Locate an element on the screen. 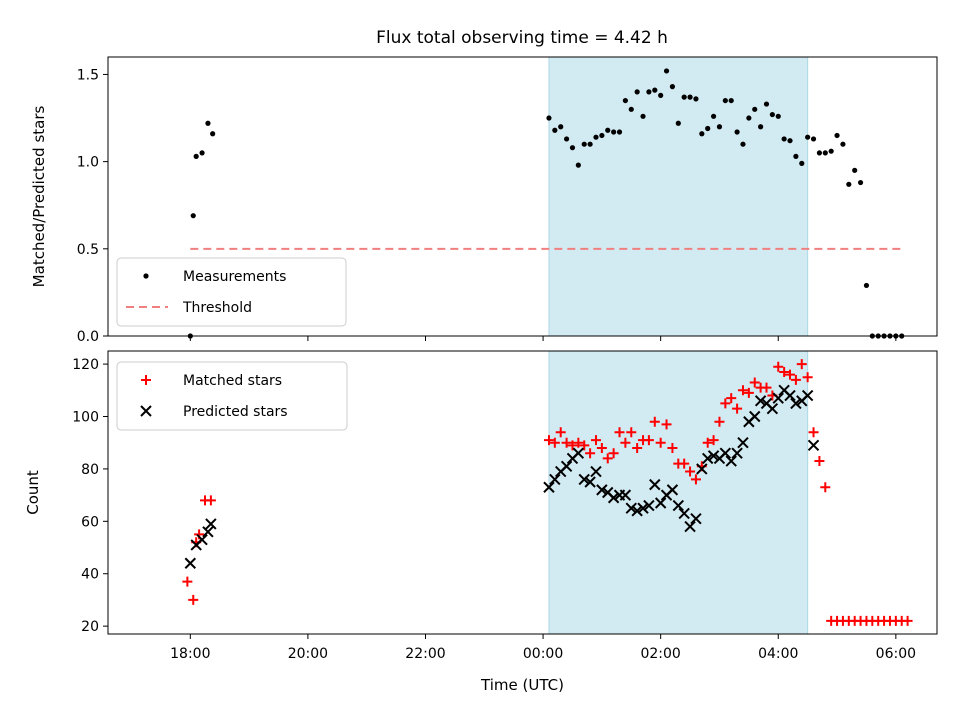 This screenshot has width=960, height=720. y-tick-label: 1.0 is located at coordinates (88, 163).